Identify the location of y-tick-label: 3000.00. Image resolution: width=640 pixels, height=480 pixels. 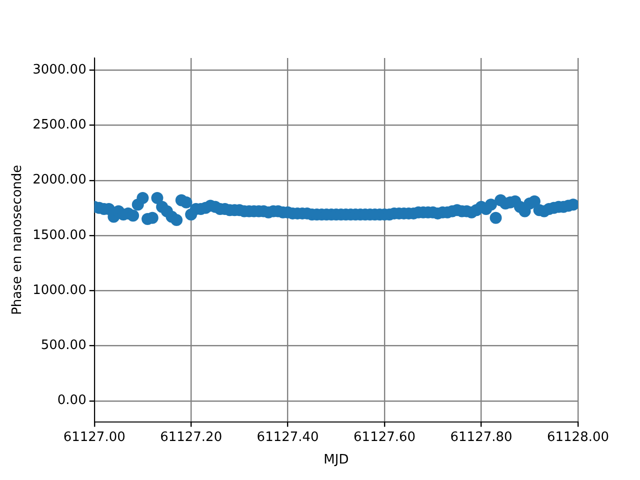
(59, 70).